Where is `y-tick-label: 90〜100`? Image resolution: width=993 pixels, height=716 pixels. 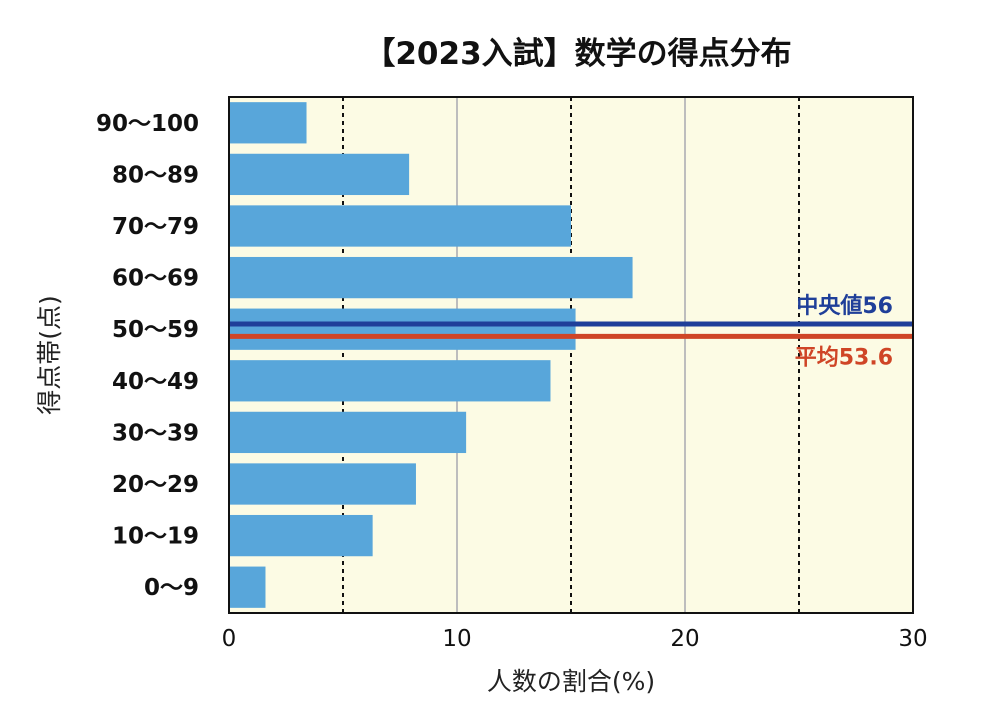
y-tick-label: 90〜100 is located at coordinates (147, 124).